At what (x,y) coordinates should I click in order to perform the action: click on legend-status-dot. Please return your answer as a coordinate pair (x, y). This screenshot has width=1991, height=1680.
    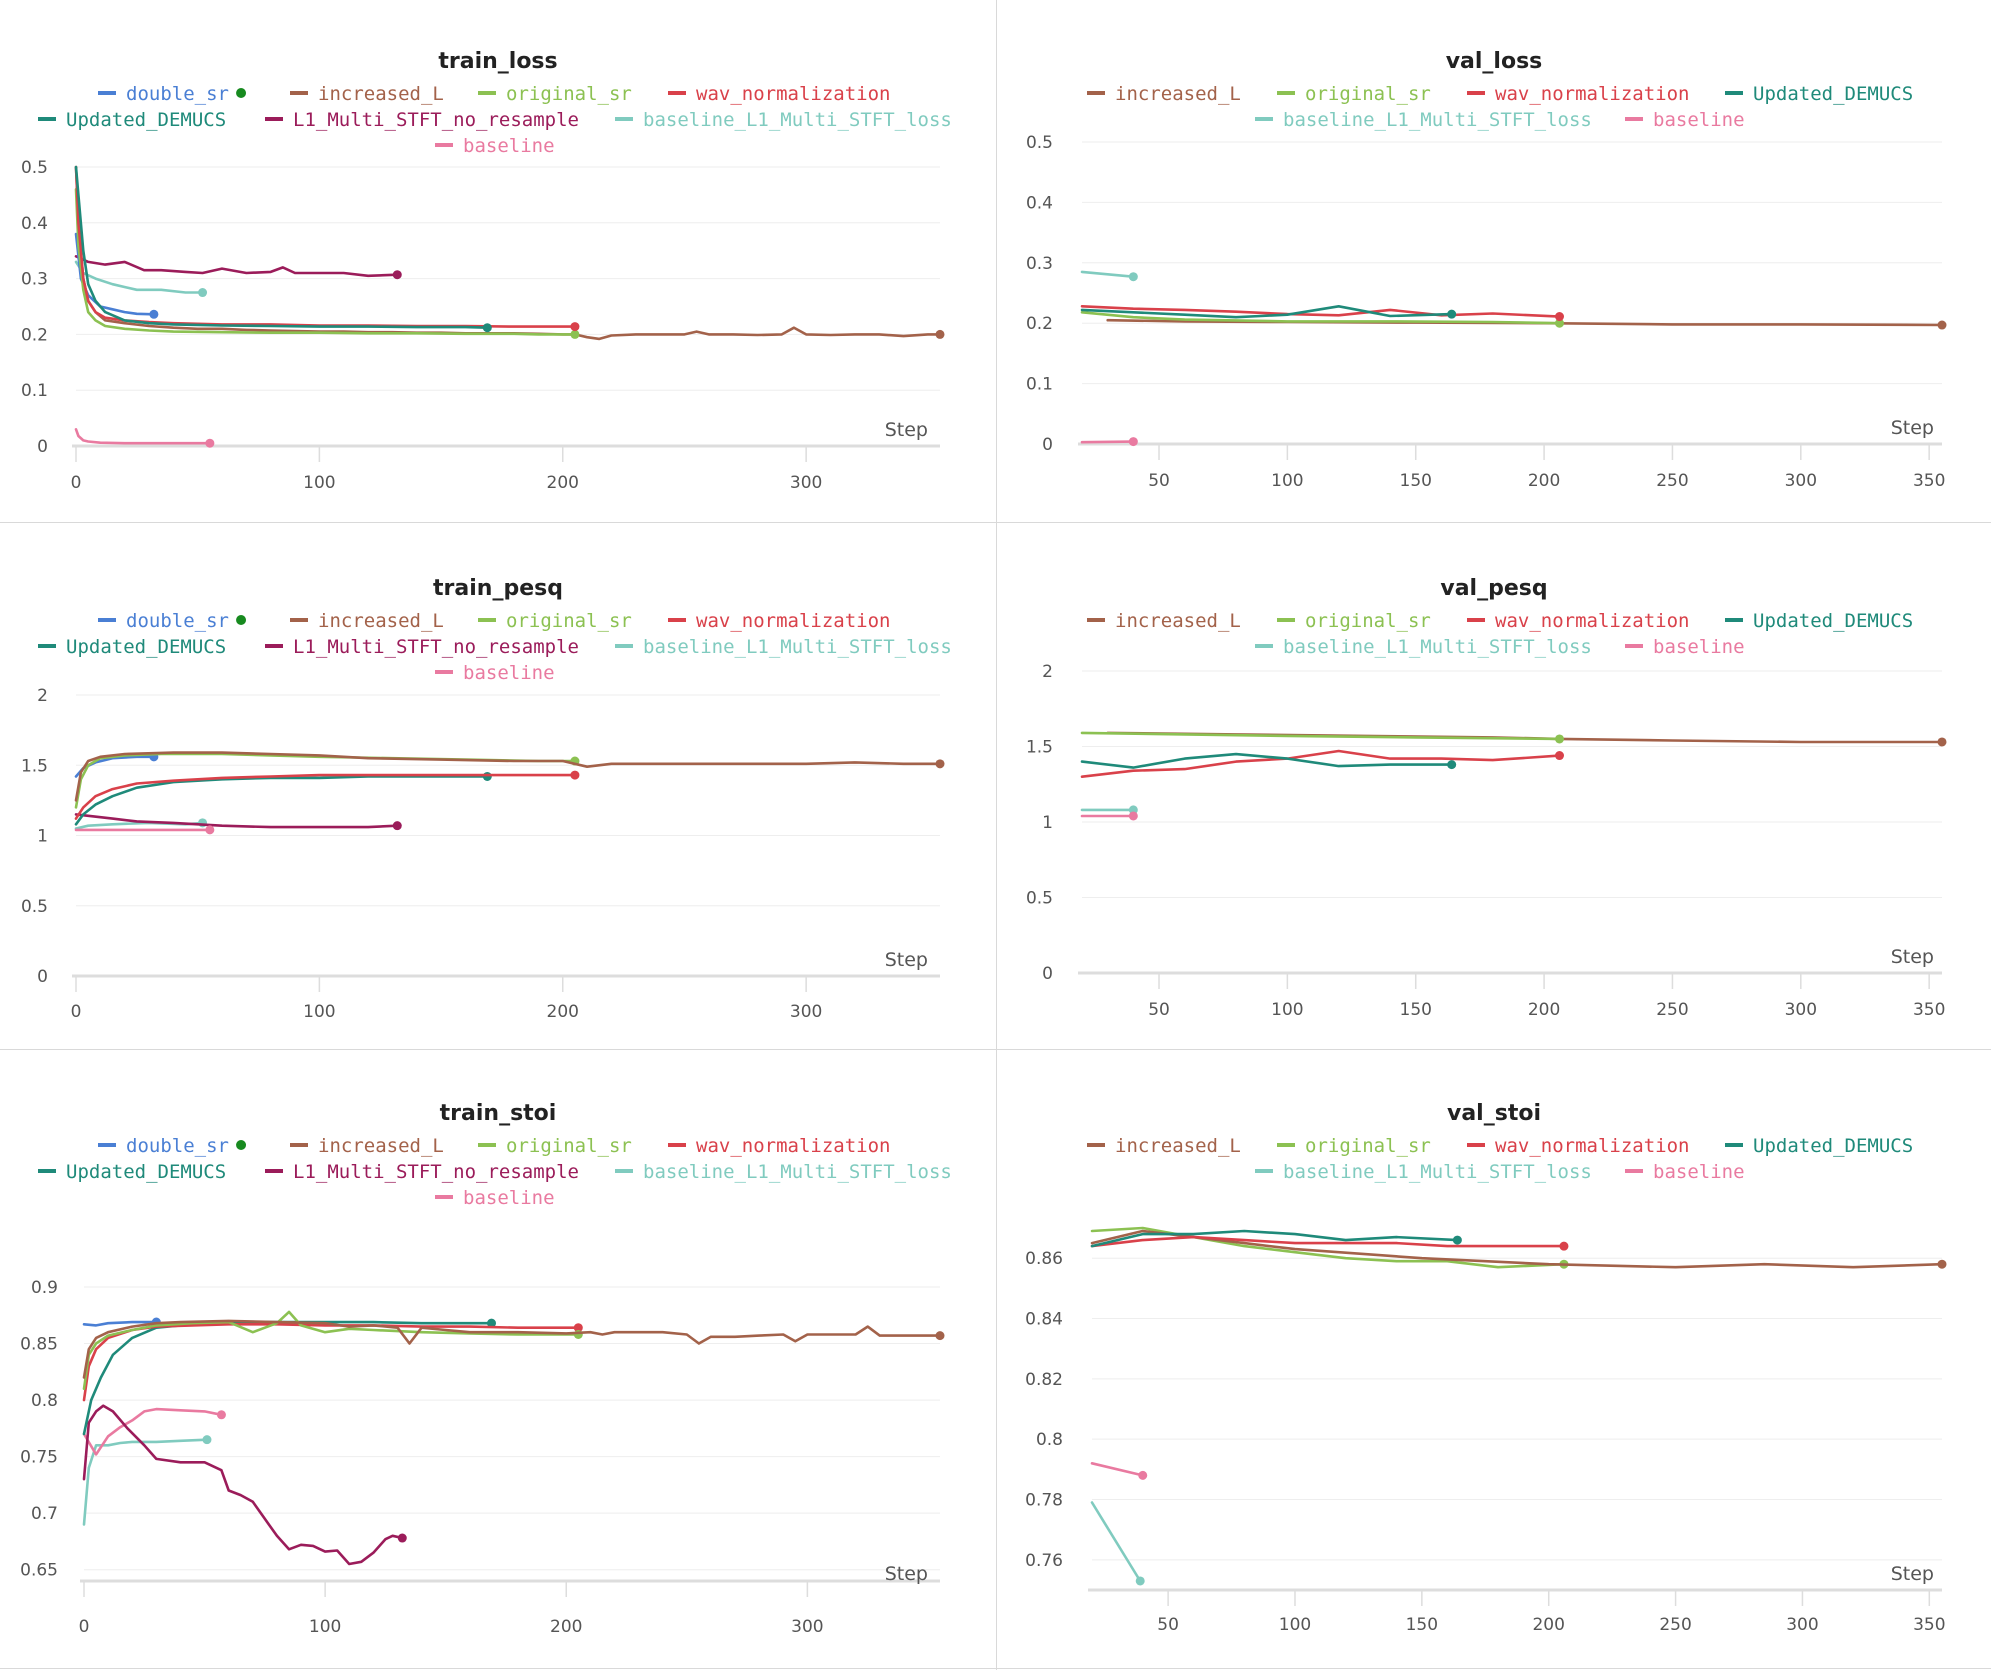
    Looking at the image, I should click on (241, 620).